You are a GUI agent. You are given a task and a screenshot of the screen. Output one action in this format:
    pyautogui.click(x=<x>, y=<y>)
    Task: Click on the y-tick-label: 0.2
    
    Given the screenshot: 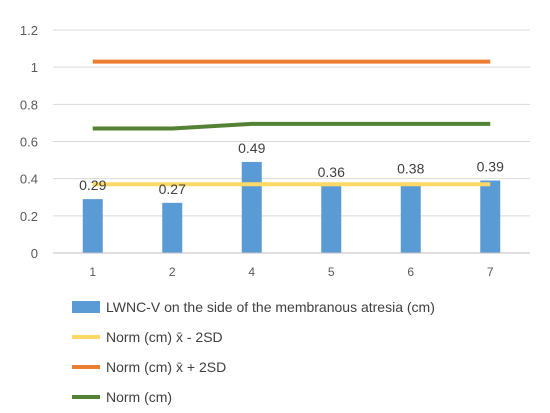 What is the action you would take?
    pyautogui.click(x=29, y=216)
    